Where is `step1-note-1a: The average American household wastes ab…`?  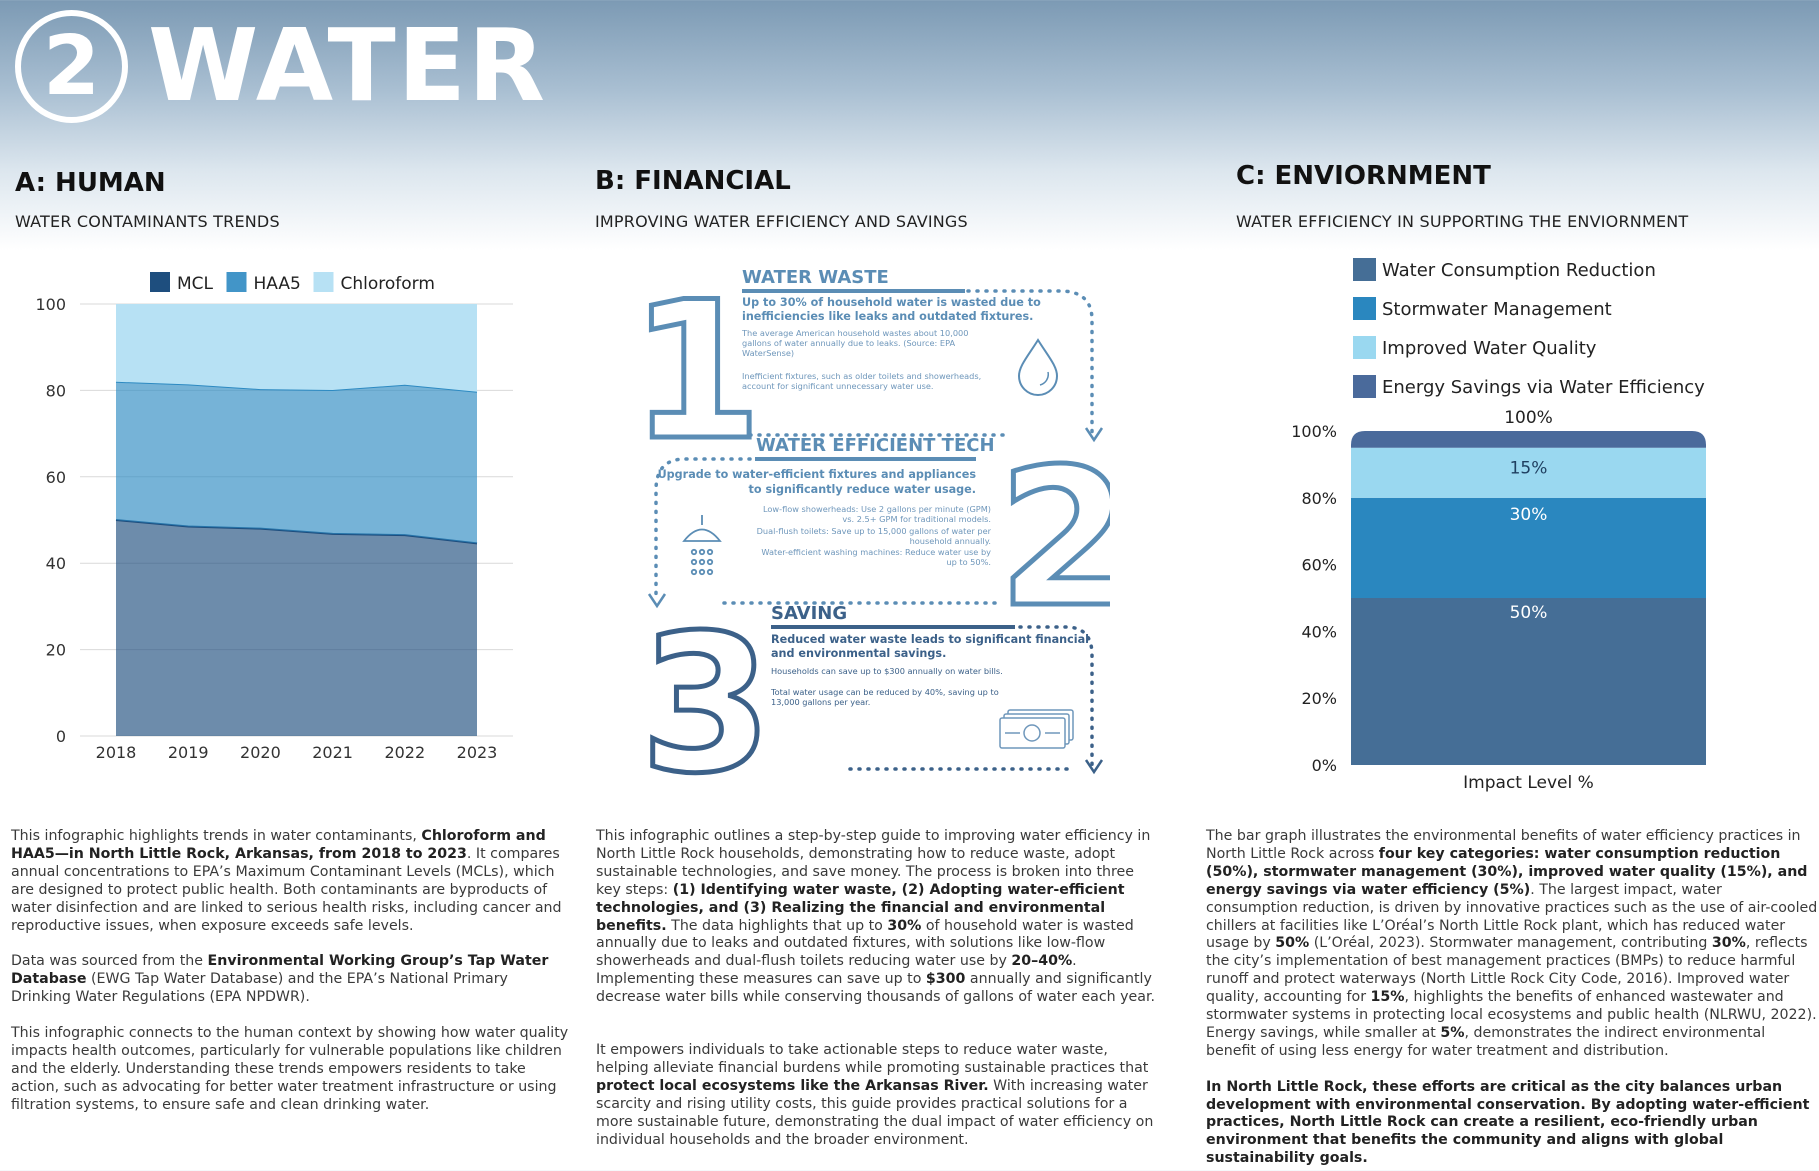
step1-note-1a: The average American household wastes ab… is located at coordinates (855, 333).